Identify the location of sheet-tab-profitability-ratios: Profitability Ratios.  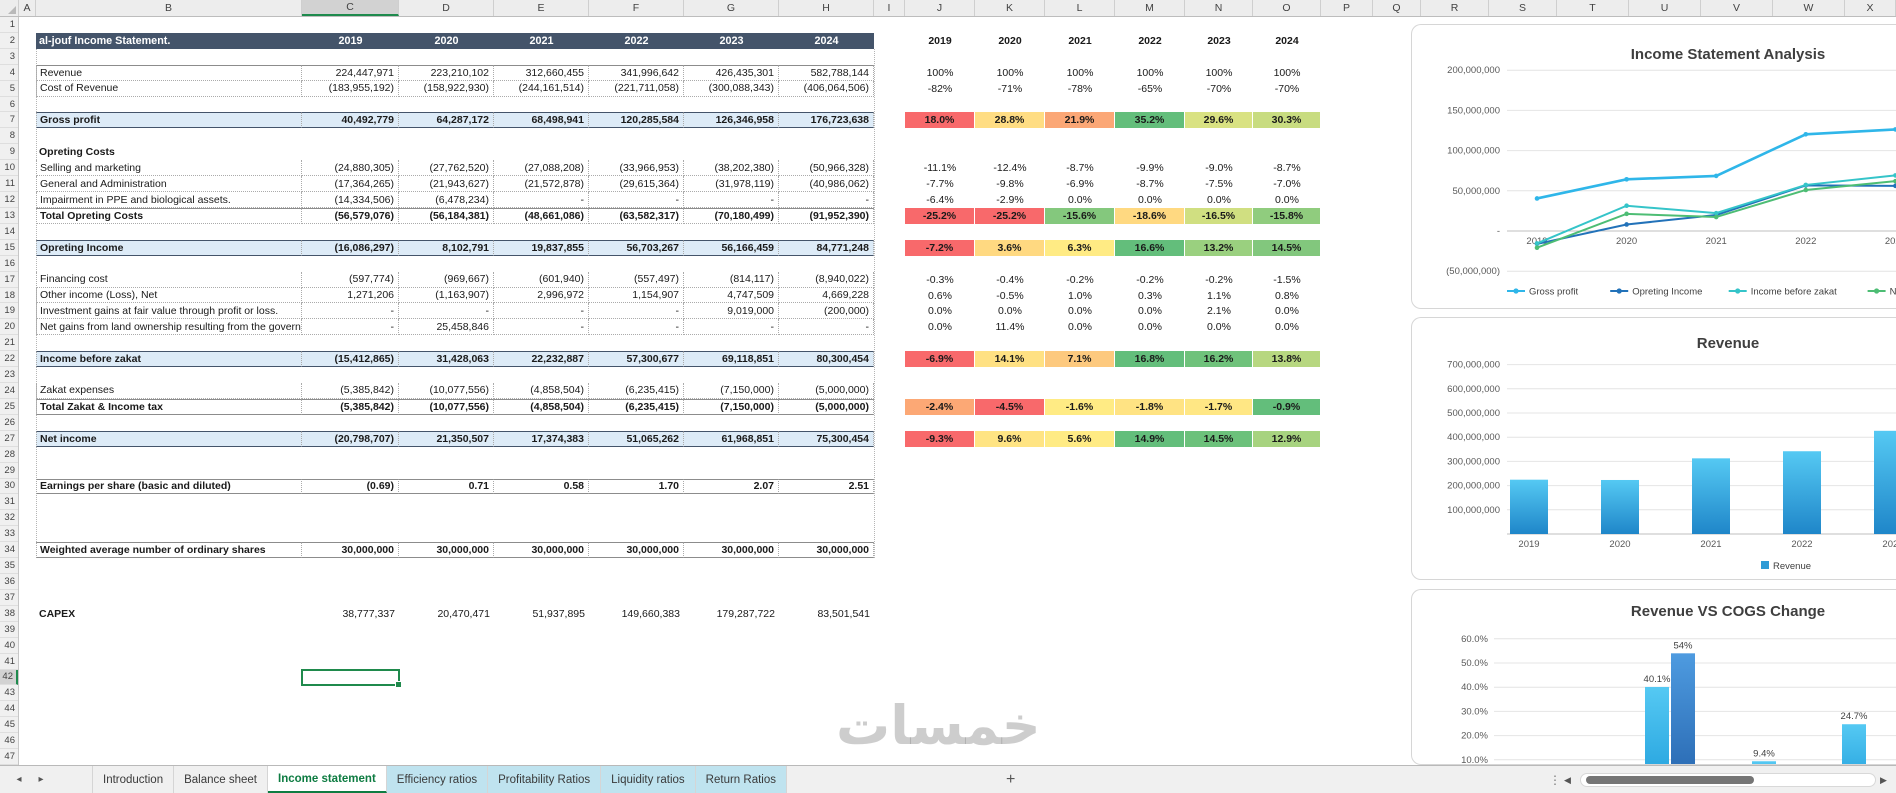
(545, 779).